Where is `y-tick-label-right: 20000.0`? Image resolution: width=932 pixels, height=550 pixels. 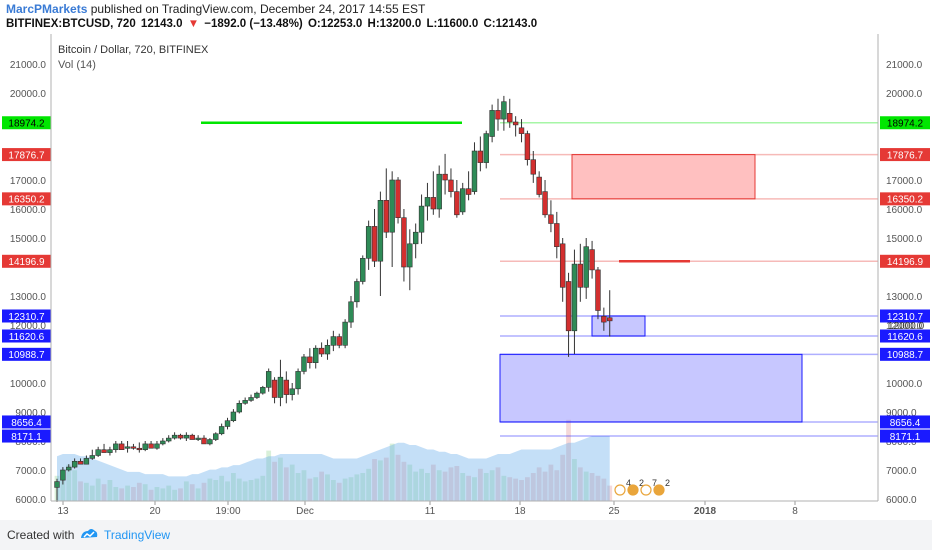 y-tick-label-right: 20000.0 is located at coordinates (904, 94).